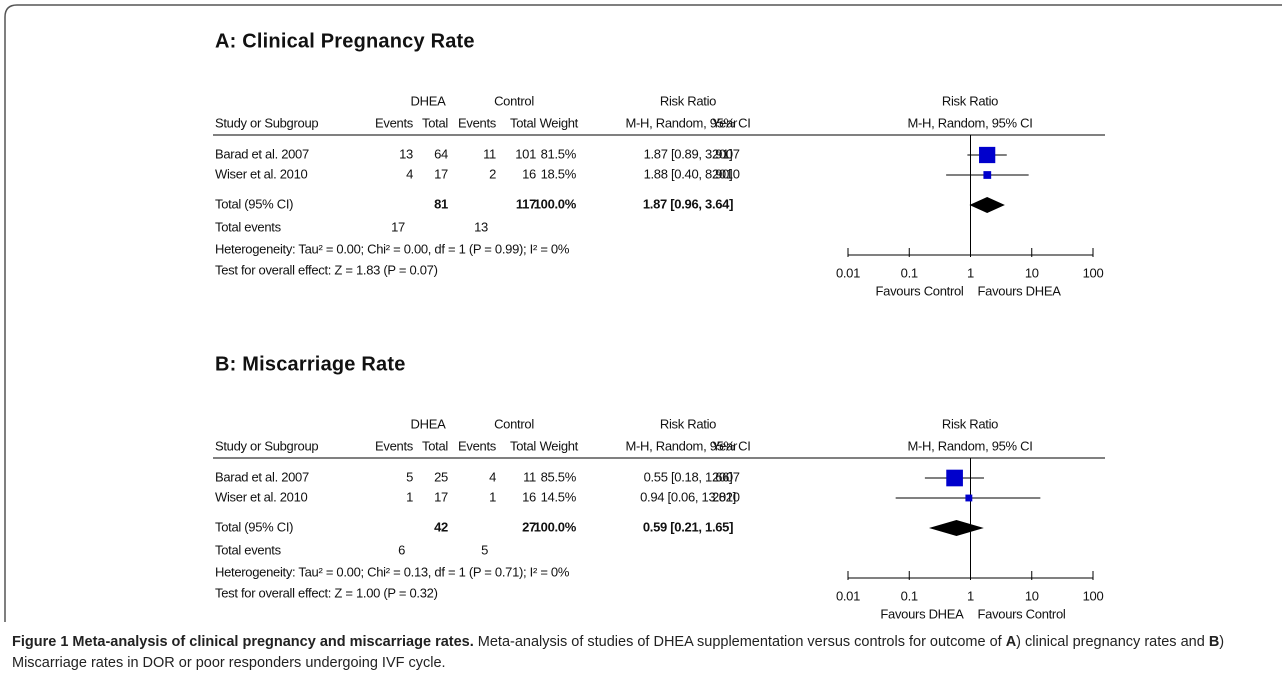 The image size is (1282, 676). Describe the element at coordinates (345, 41) in the screenshot. I see `panel-title: A: Clinical Pregnancy Rate` at that location.